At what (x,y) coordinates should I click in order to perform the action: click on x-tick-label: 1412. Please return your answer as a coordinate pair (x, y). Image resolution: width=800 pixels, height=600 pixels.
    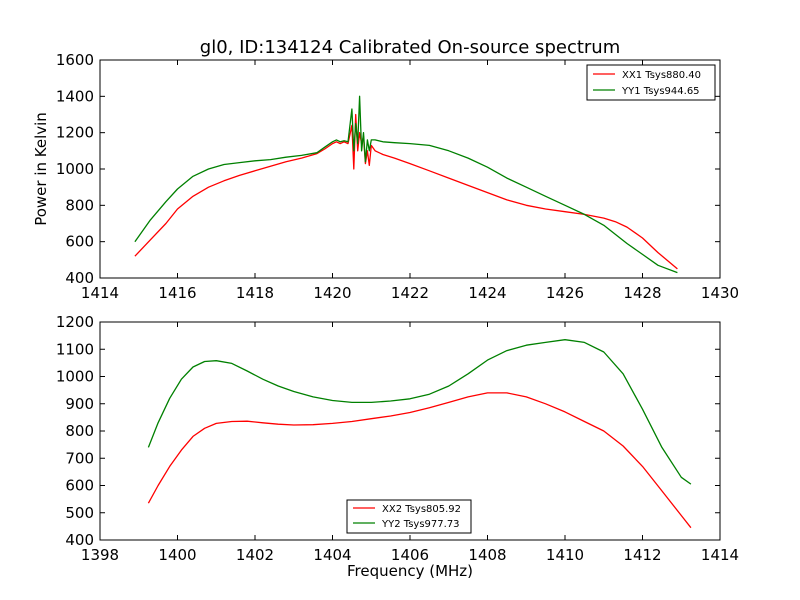
    Looking at the image, I should click on (642, 555).